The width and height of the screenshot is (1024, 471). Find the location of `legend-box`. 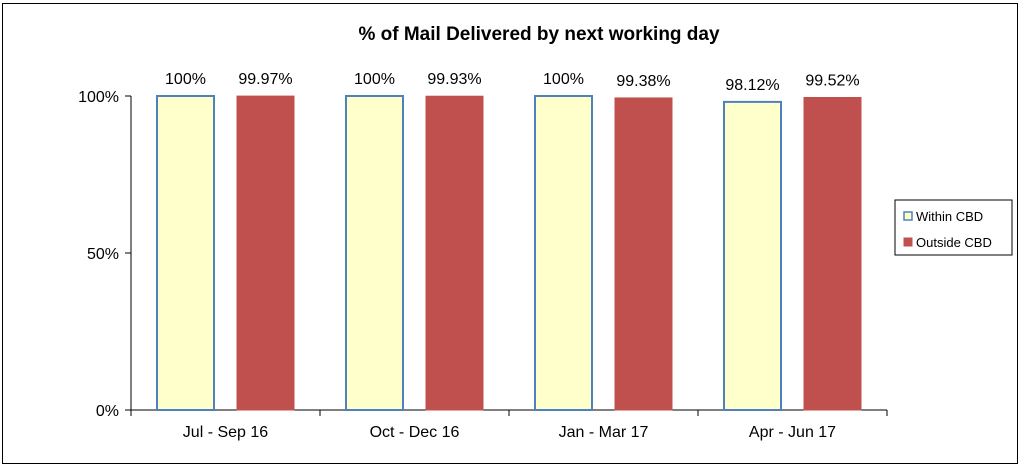

legend-box is located at coordinates (953, 227).